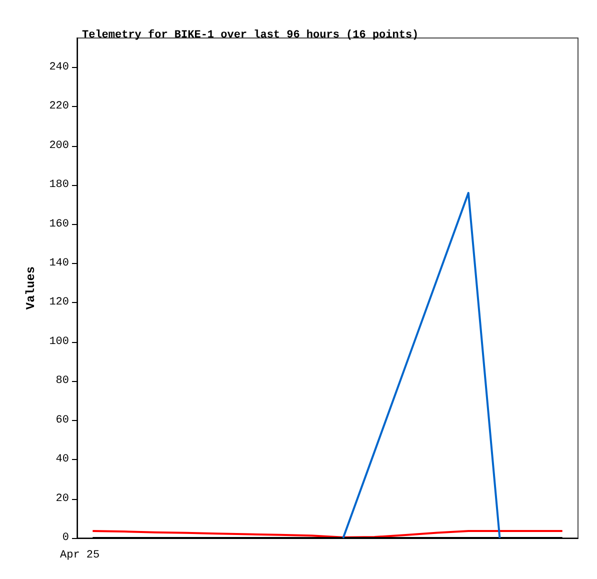  Describe the element at coordinates (80, 556) in the screenshot. I see `text: Apr 25` at that location.